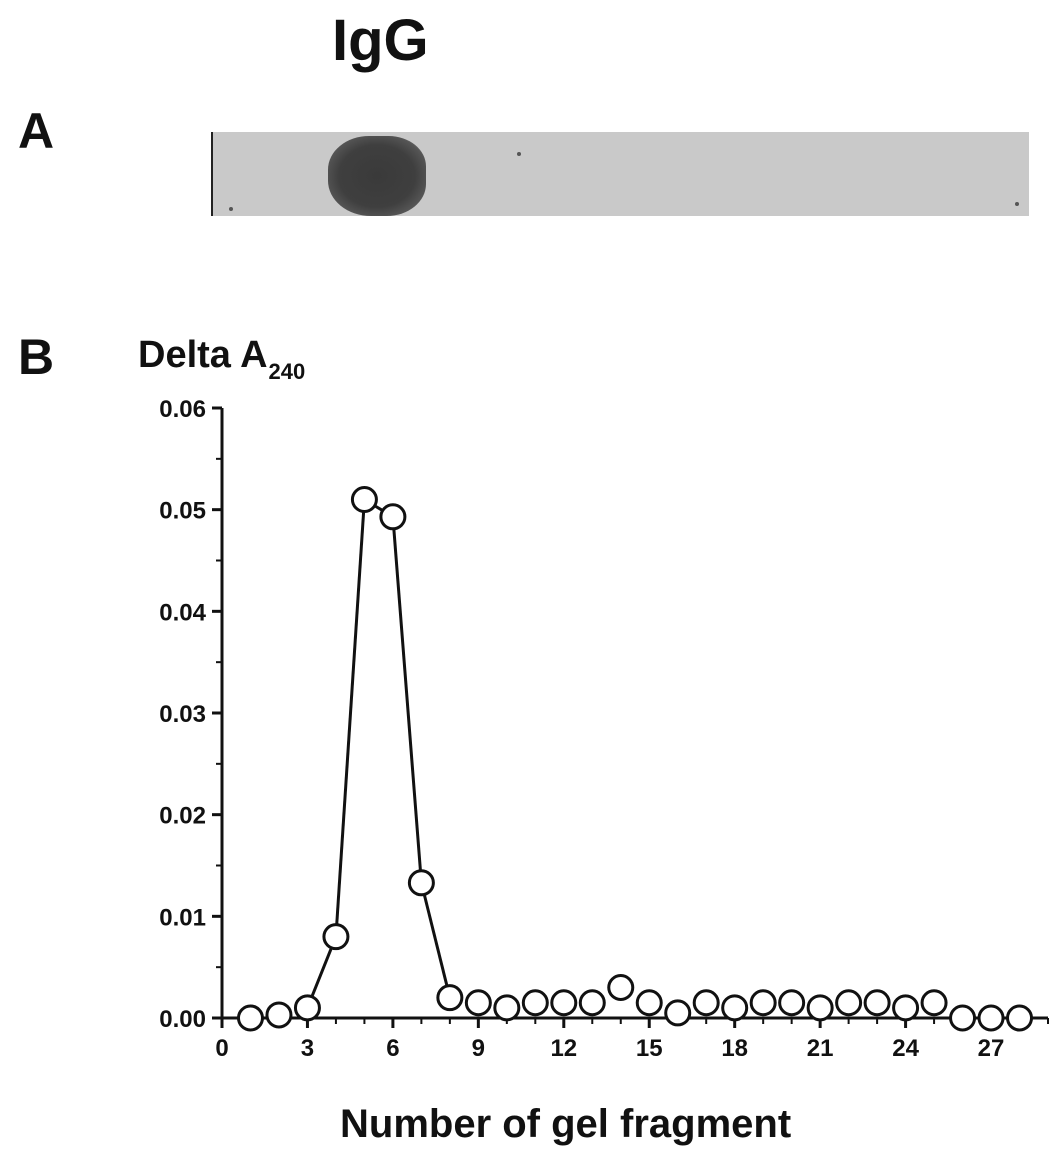 The width and height of the screenshot is (1059, 1170). Describe the element at coordinates (566, 1124) in the screenshot. I see `x-axis-title: Number of gel fragment` at that location.